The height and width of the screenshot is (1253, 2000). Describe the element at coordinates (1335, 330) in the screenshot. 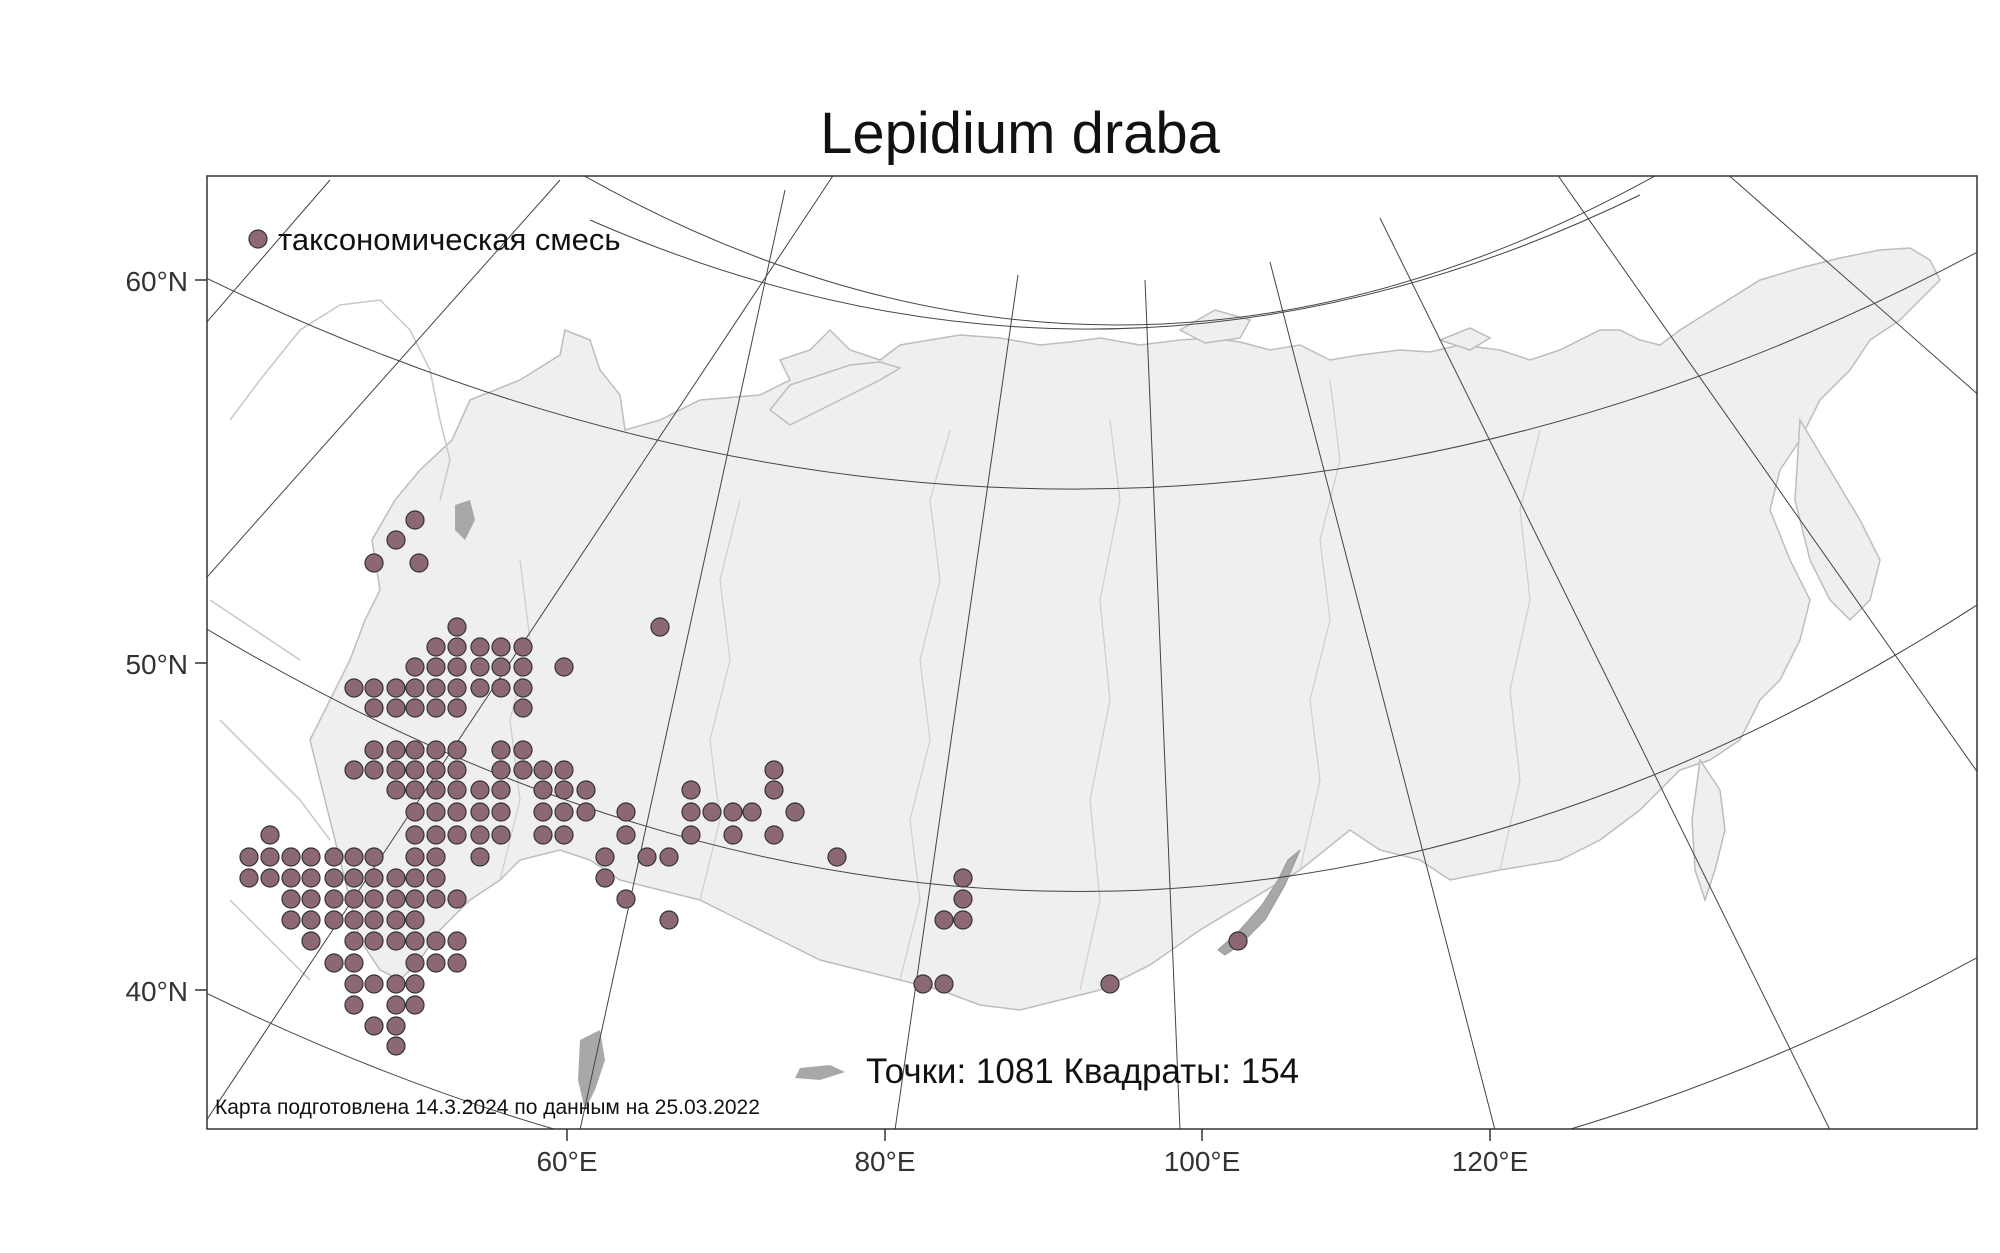

I see `arctic-islands` at that location.